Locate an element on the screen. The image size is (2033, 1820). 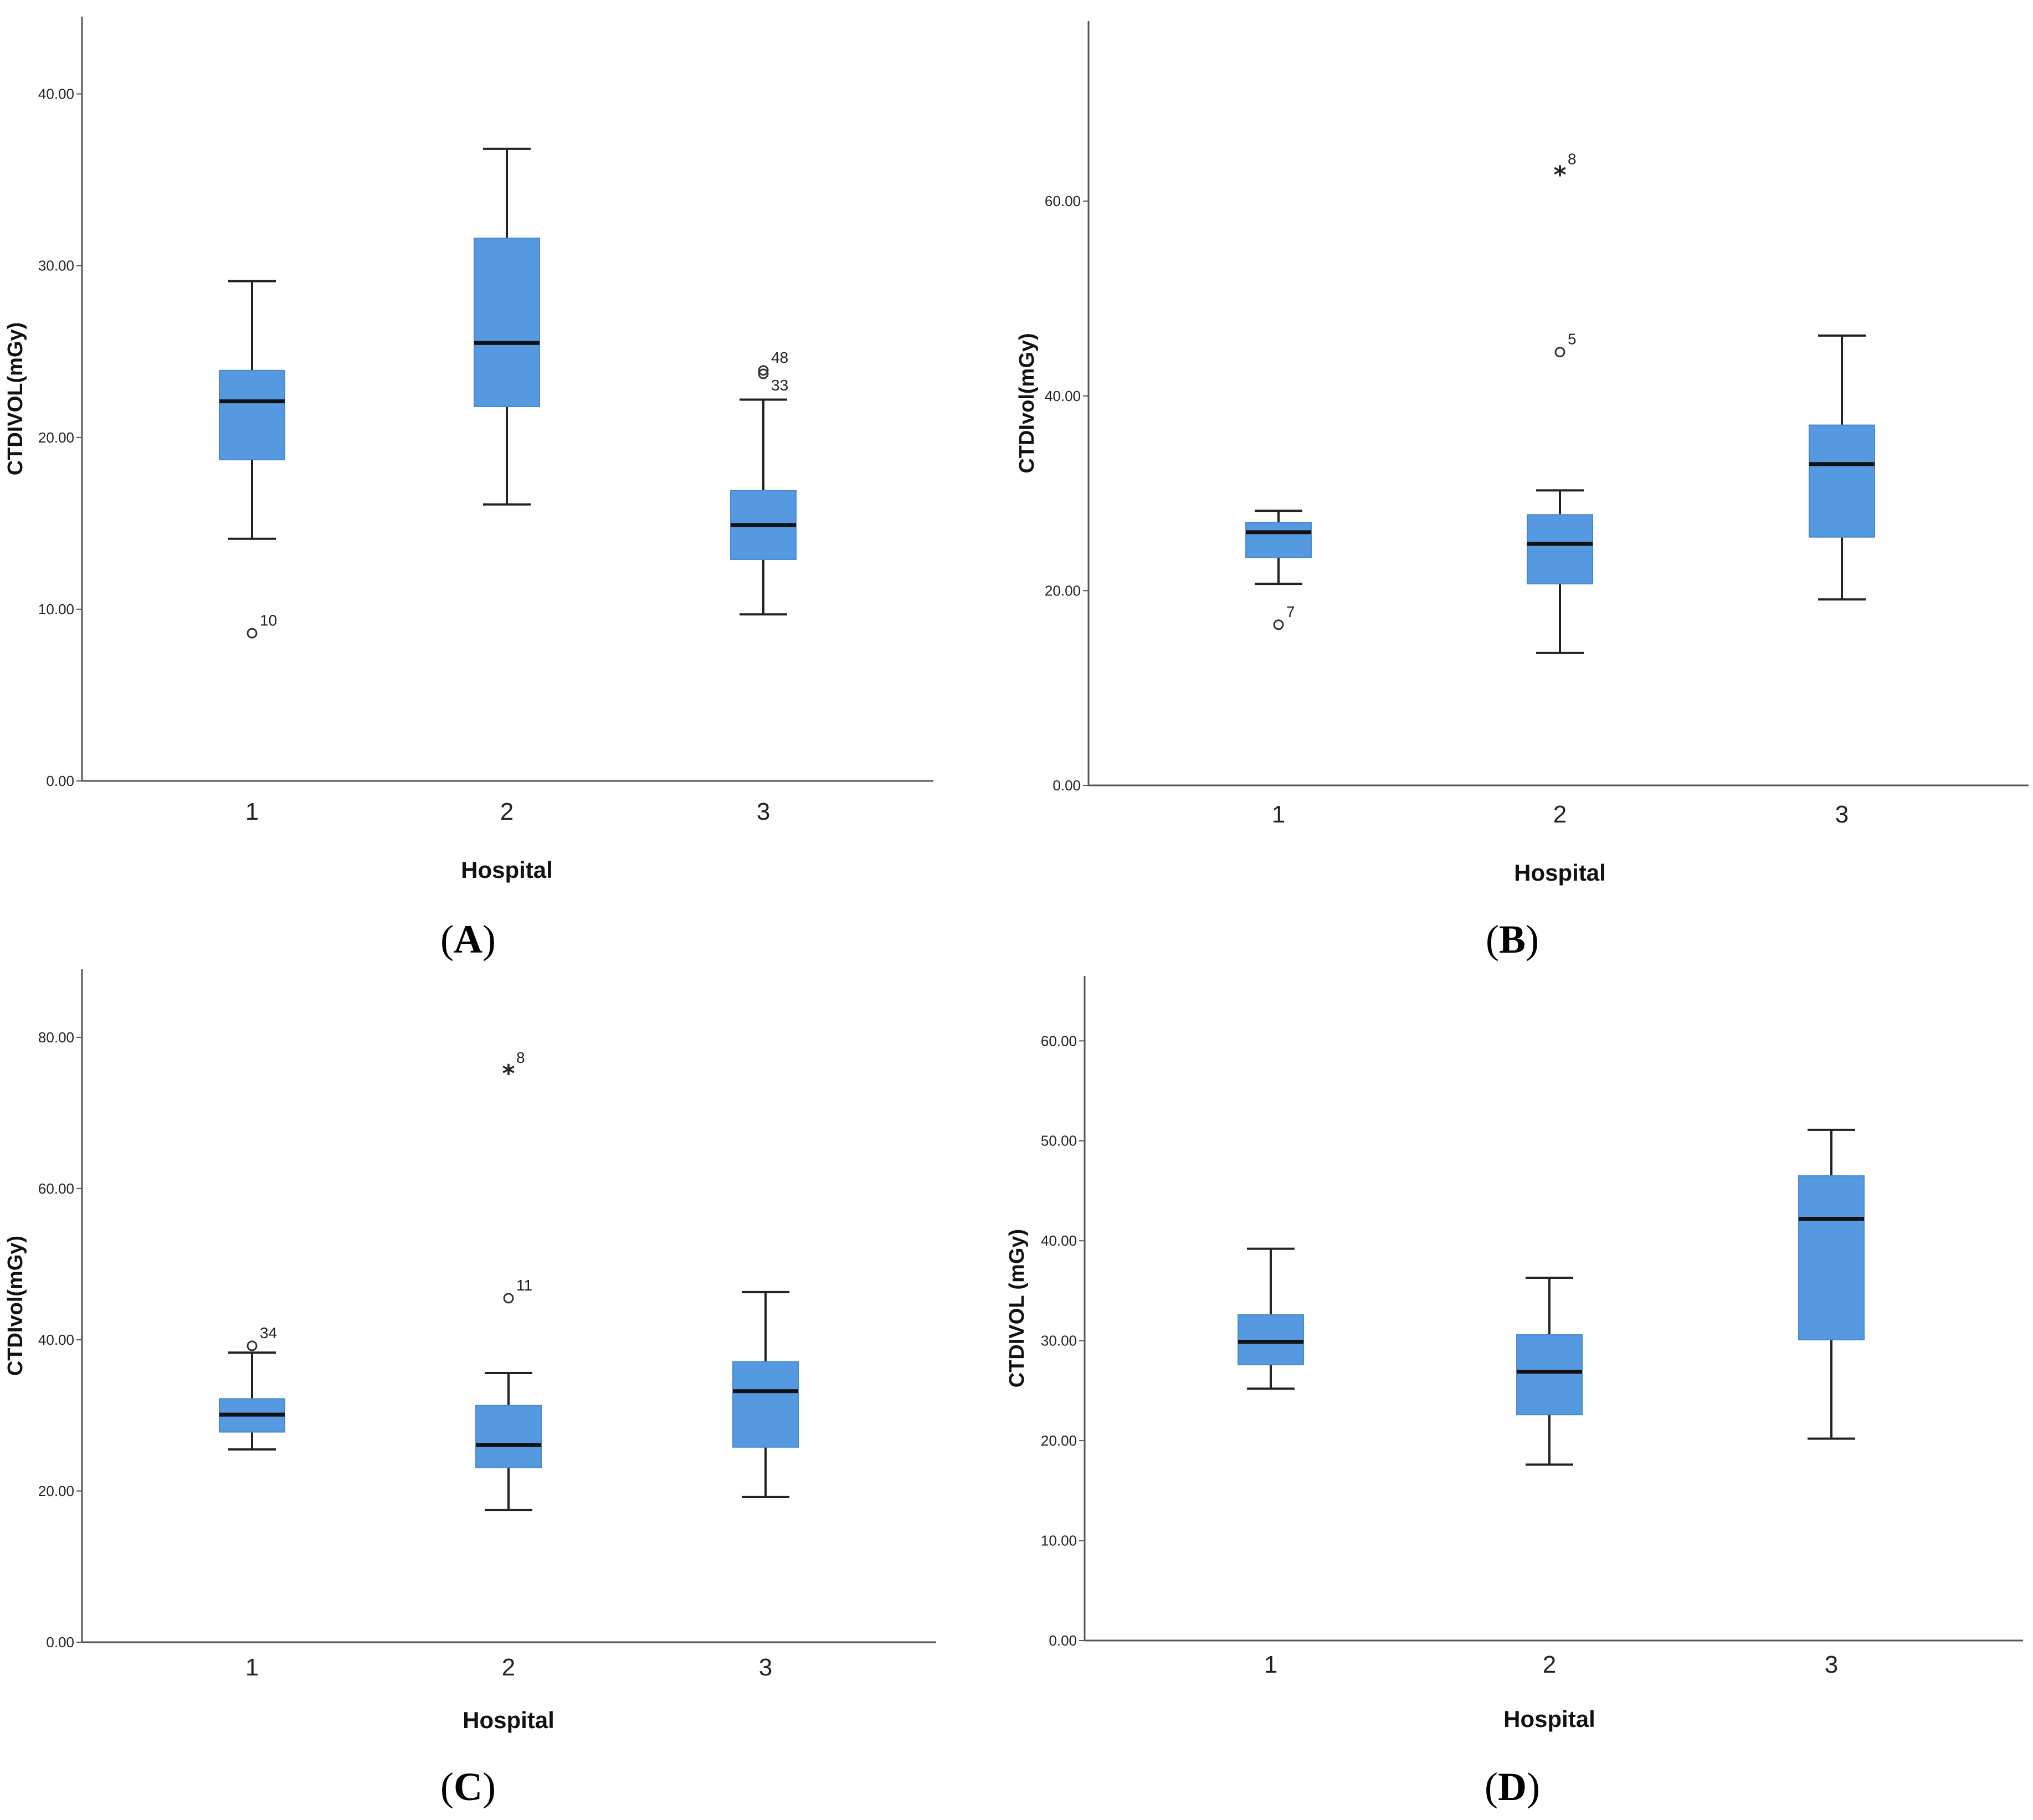
box-group-hospital-2: 5 *8 is located at coordinates (1560, 402).